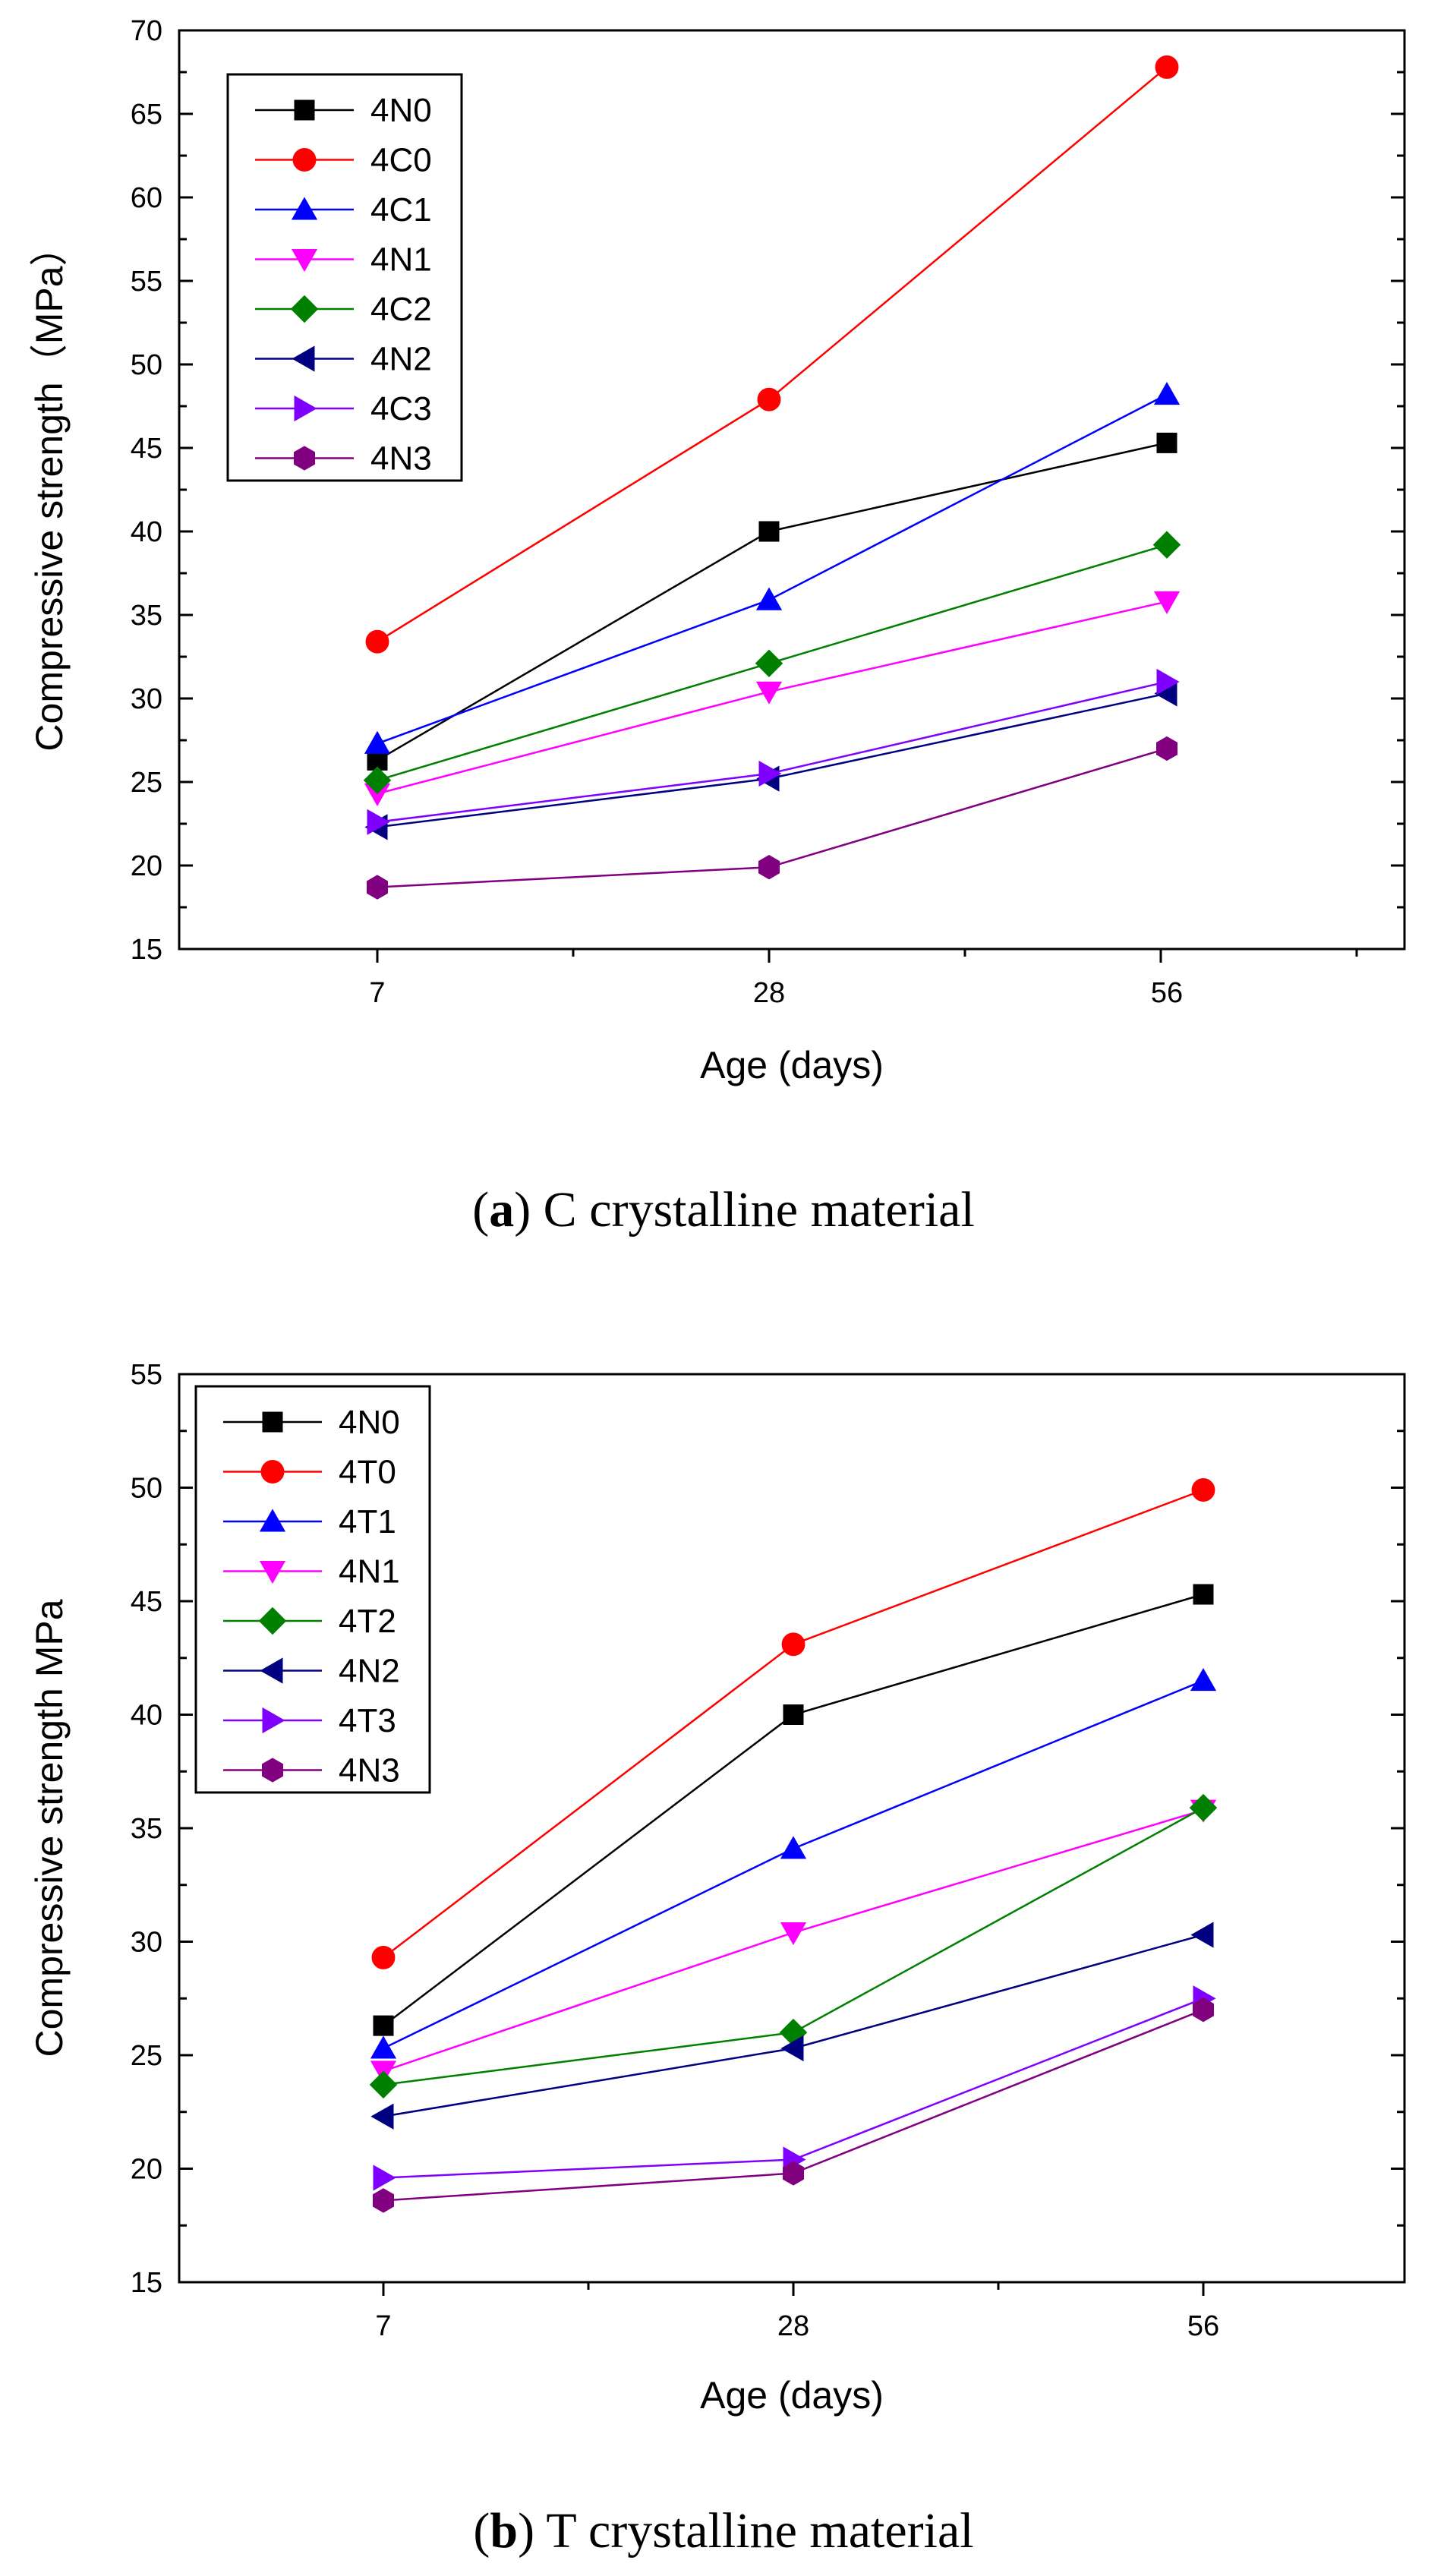  Describe the element at coordinates (480, 1210) in the screenshot. I see `chart-a-caption-prefix: (` at that location.